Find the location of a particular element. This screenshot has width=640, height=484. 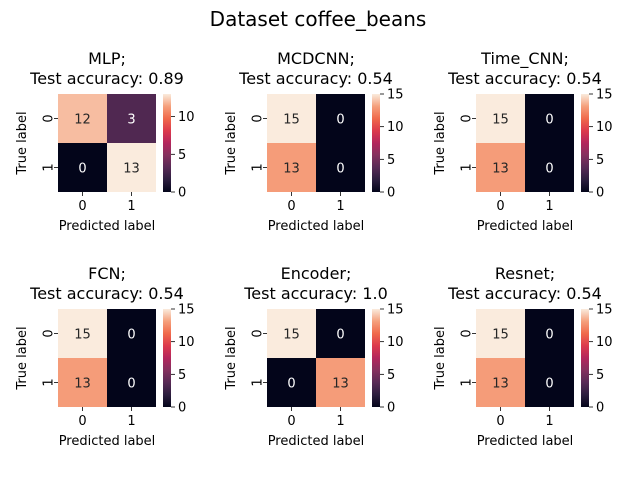

panel-title: Resnet; is located at coordinates (525, 273).